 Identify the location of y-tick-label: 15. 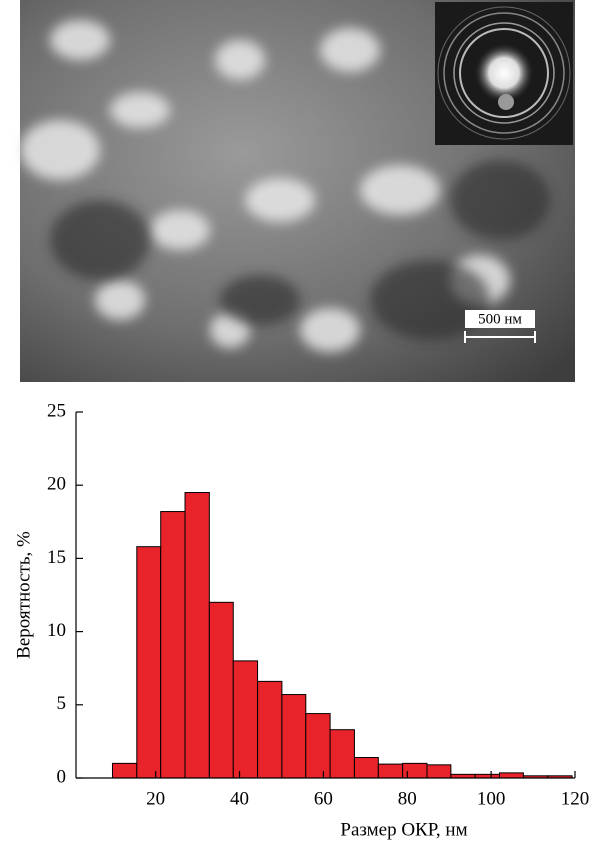
(56, 557).